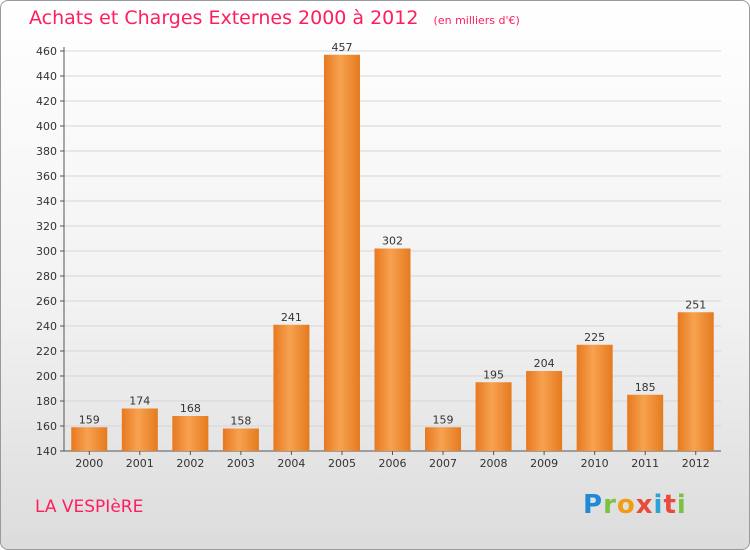  Describe the element at coordinates (46, 376) in the screenshot. I see `y-tick-label: 200` at that location.